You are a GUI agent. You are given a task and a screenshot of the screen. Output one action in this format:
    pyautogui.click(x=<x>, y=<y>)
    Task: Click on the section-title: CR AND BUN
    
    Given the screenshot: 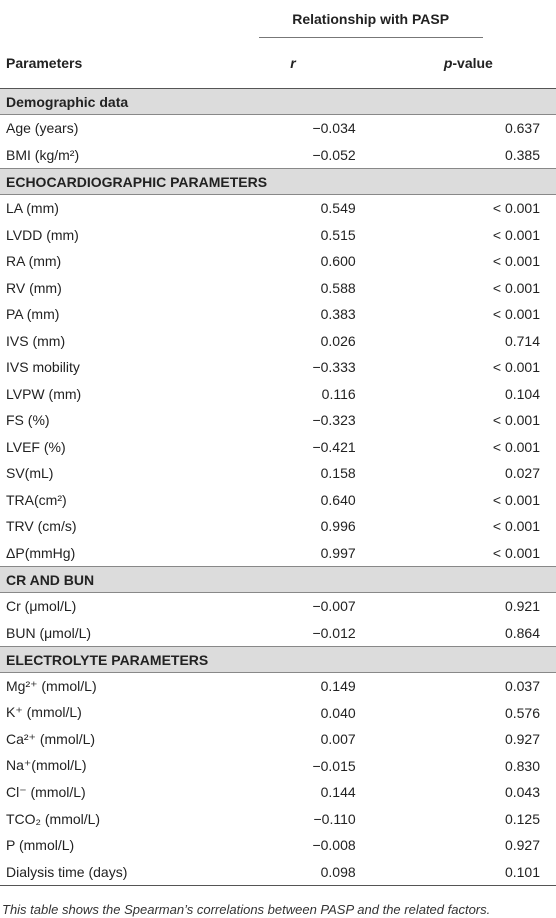 What is the action you would take?
    pyautogui.click(x=278, y=579)
    